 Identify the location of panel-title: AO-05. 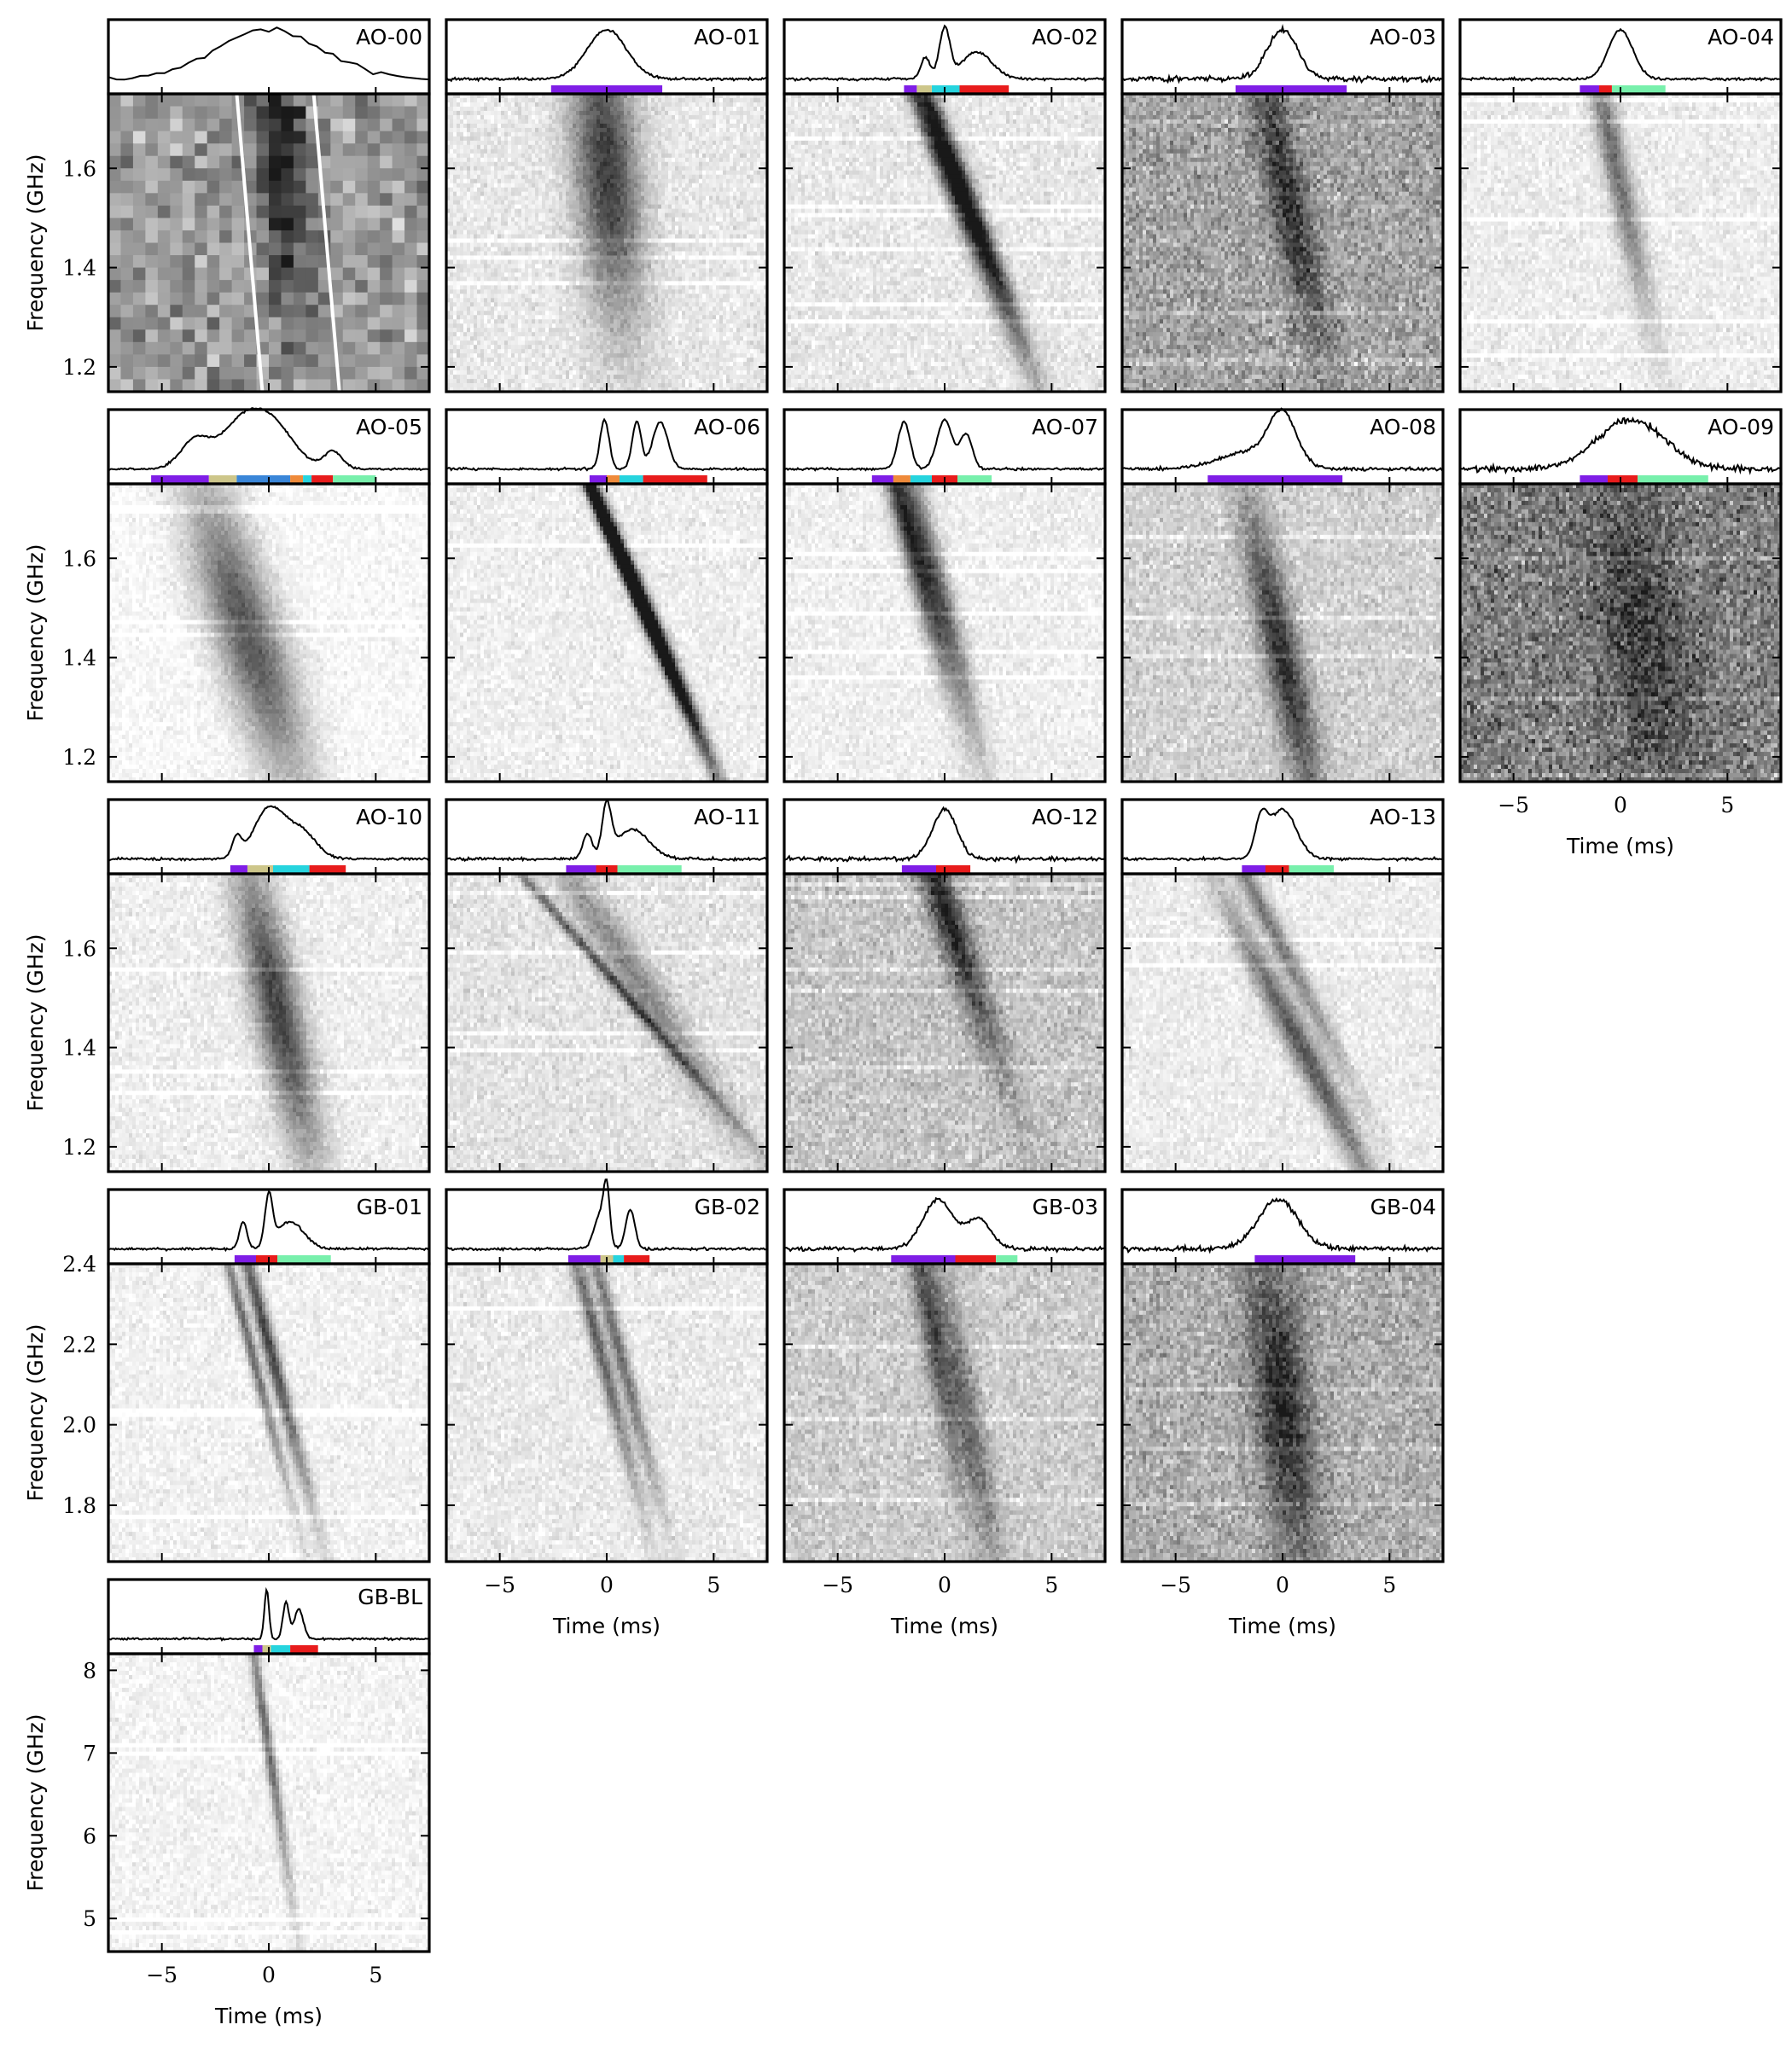
(389, 427).